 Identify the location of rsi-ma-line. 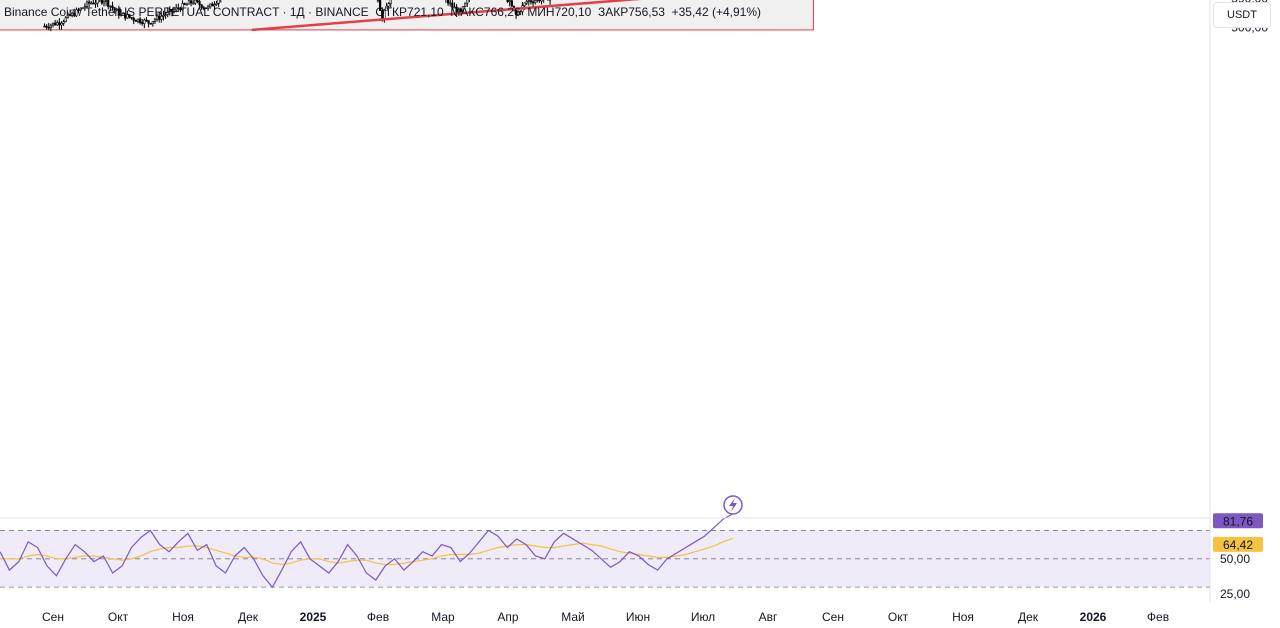
(366, 551).